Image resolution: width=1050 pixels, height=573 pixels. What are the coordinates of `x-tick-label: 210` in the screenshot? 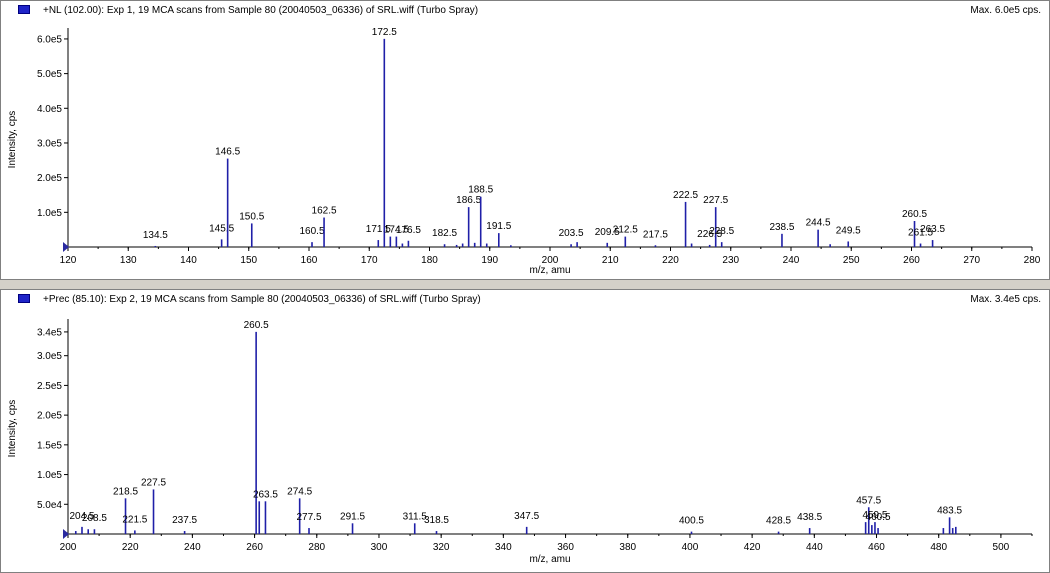 It's located at (610, 260).